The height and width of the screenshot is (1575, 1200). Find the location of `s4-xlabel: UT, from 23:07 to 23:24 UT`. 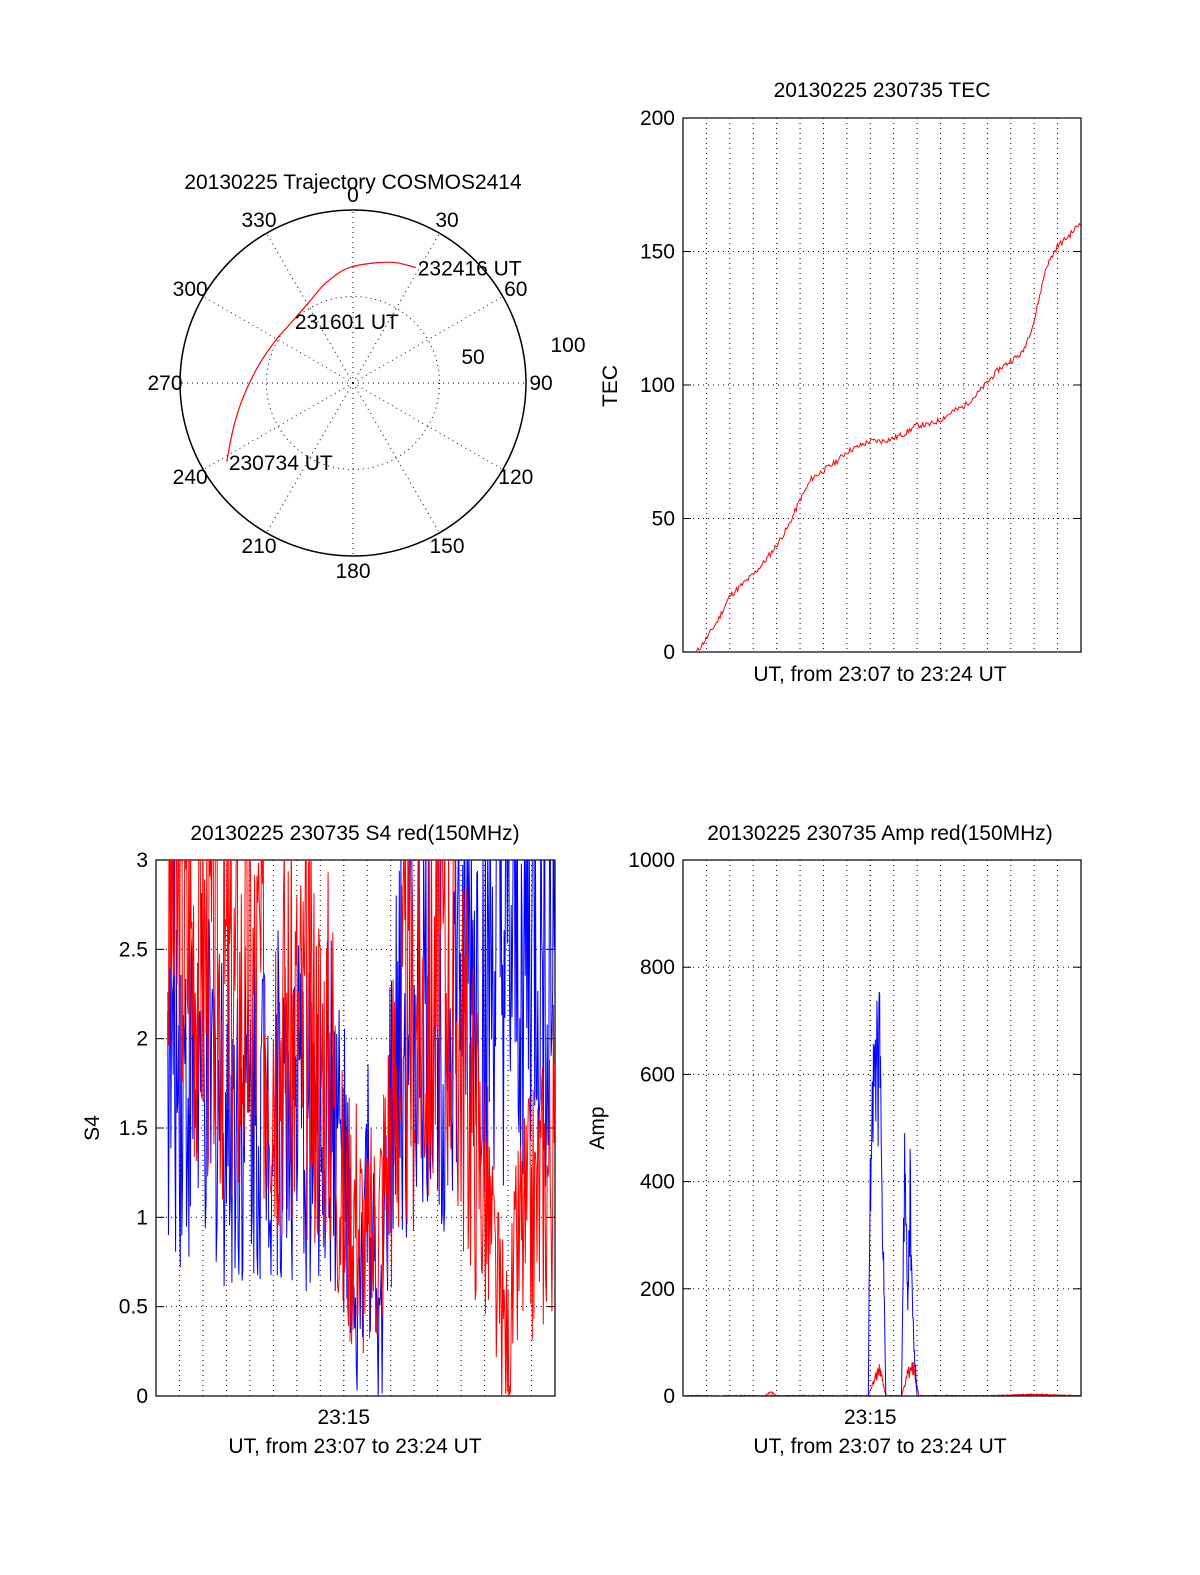

s4-xlabel: UT, from 23:07 to 23:24 UT is located at coordinates (354, 1446).